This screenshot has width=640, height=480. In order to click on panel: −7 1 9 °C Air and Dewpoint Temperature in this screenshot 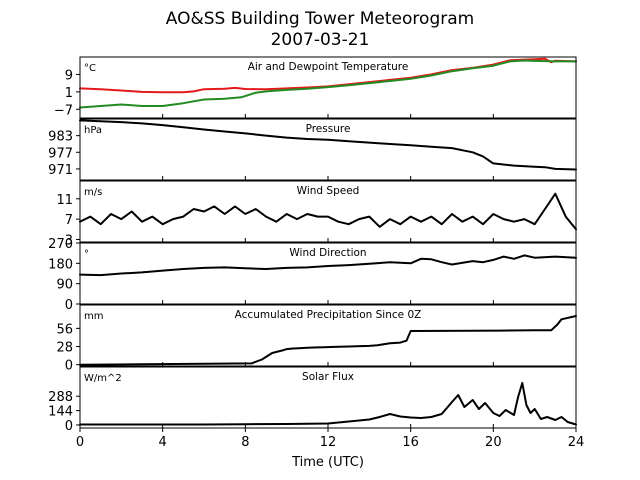, I will do `click(315, 87)`.